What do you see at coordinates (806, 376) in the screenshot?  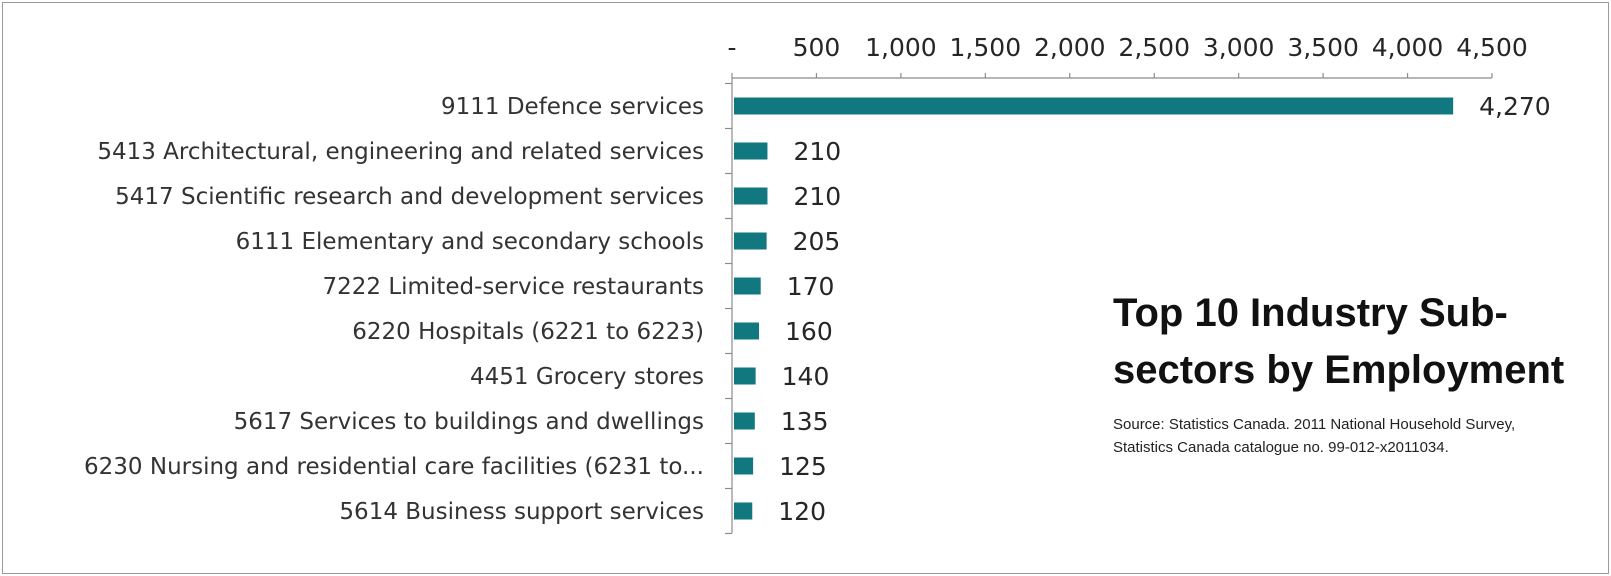 I see `data-label: 140` at bounding box center [806, 376].